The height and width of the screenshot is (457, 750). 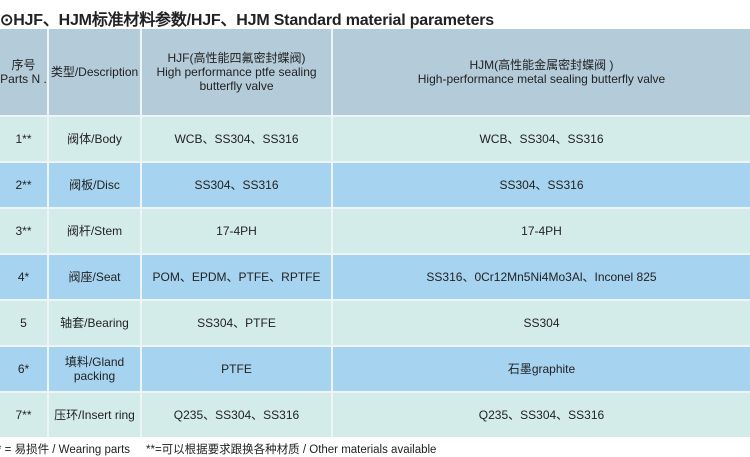 I want to click on cell-hjf: WCB、SS304、SS316, so click(x=237, y=138).